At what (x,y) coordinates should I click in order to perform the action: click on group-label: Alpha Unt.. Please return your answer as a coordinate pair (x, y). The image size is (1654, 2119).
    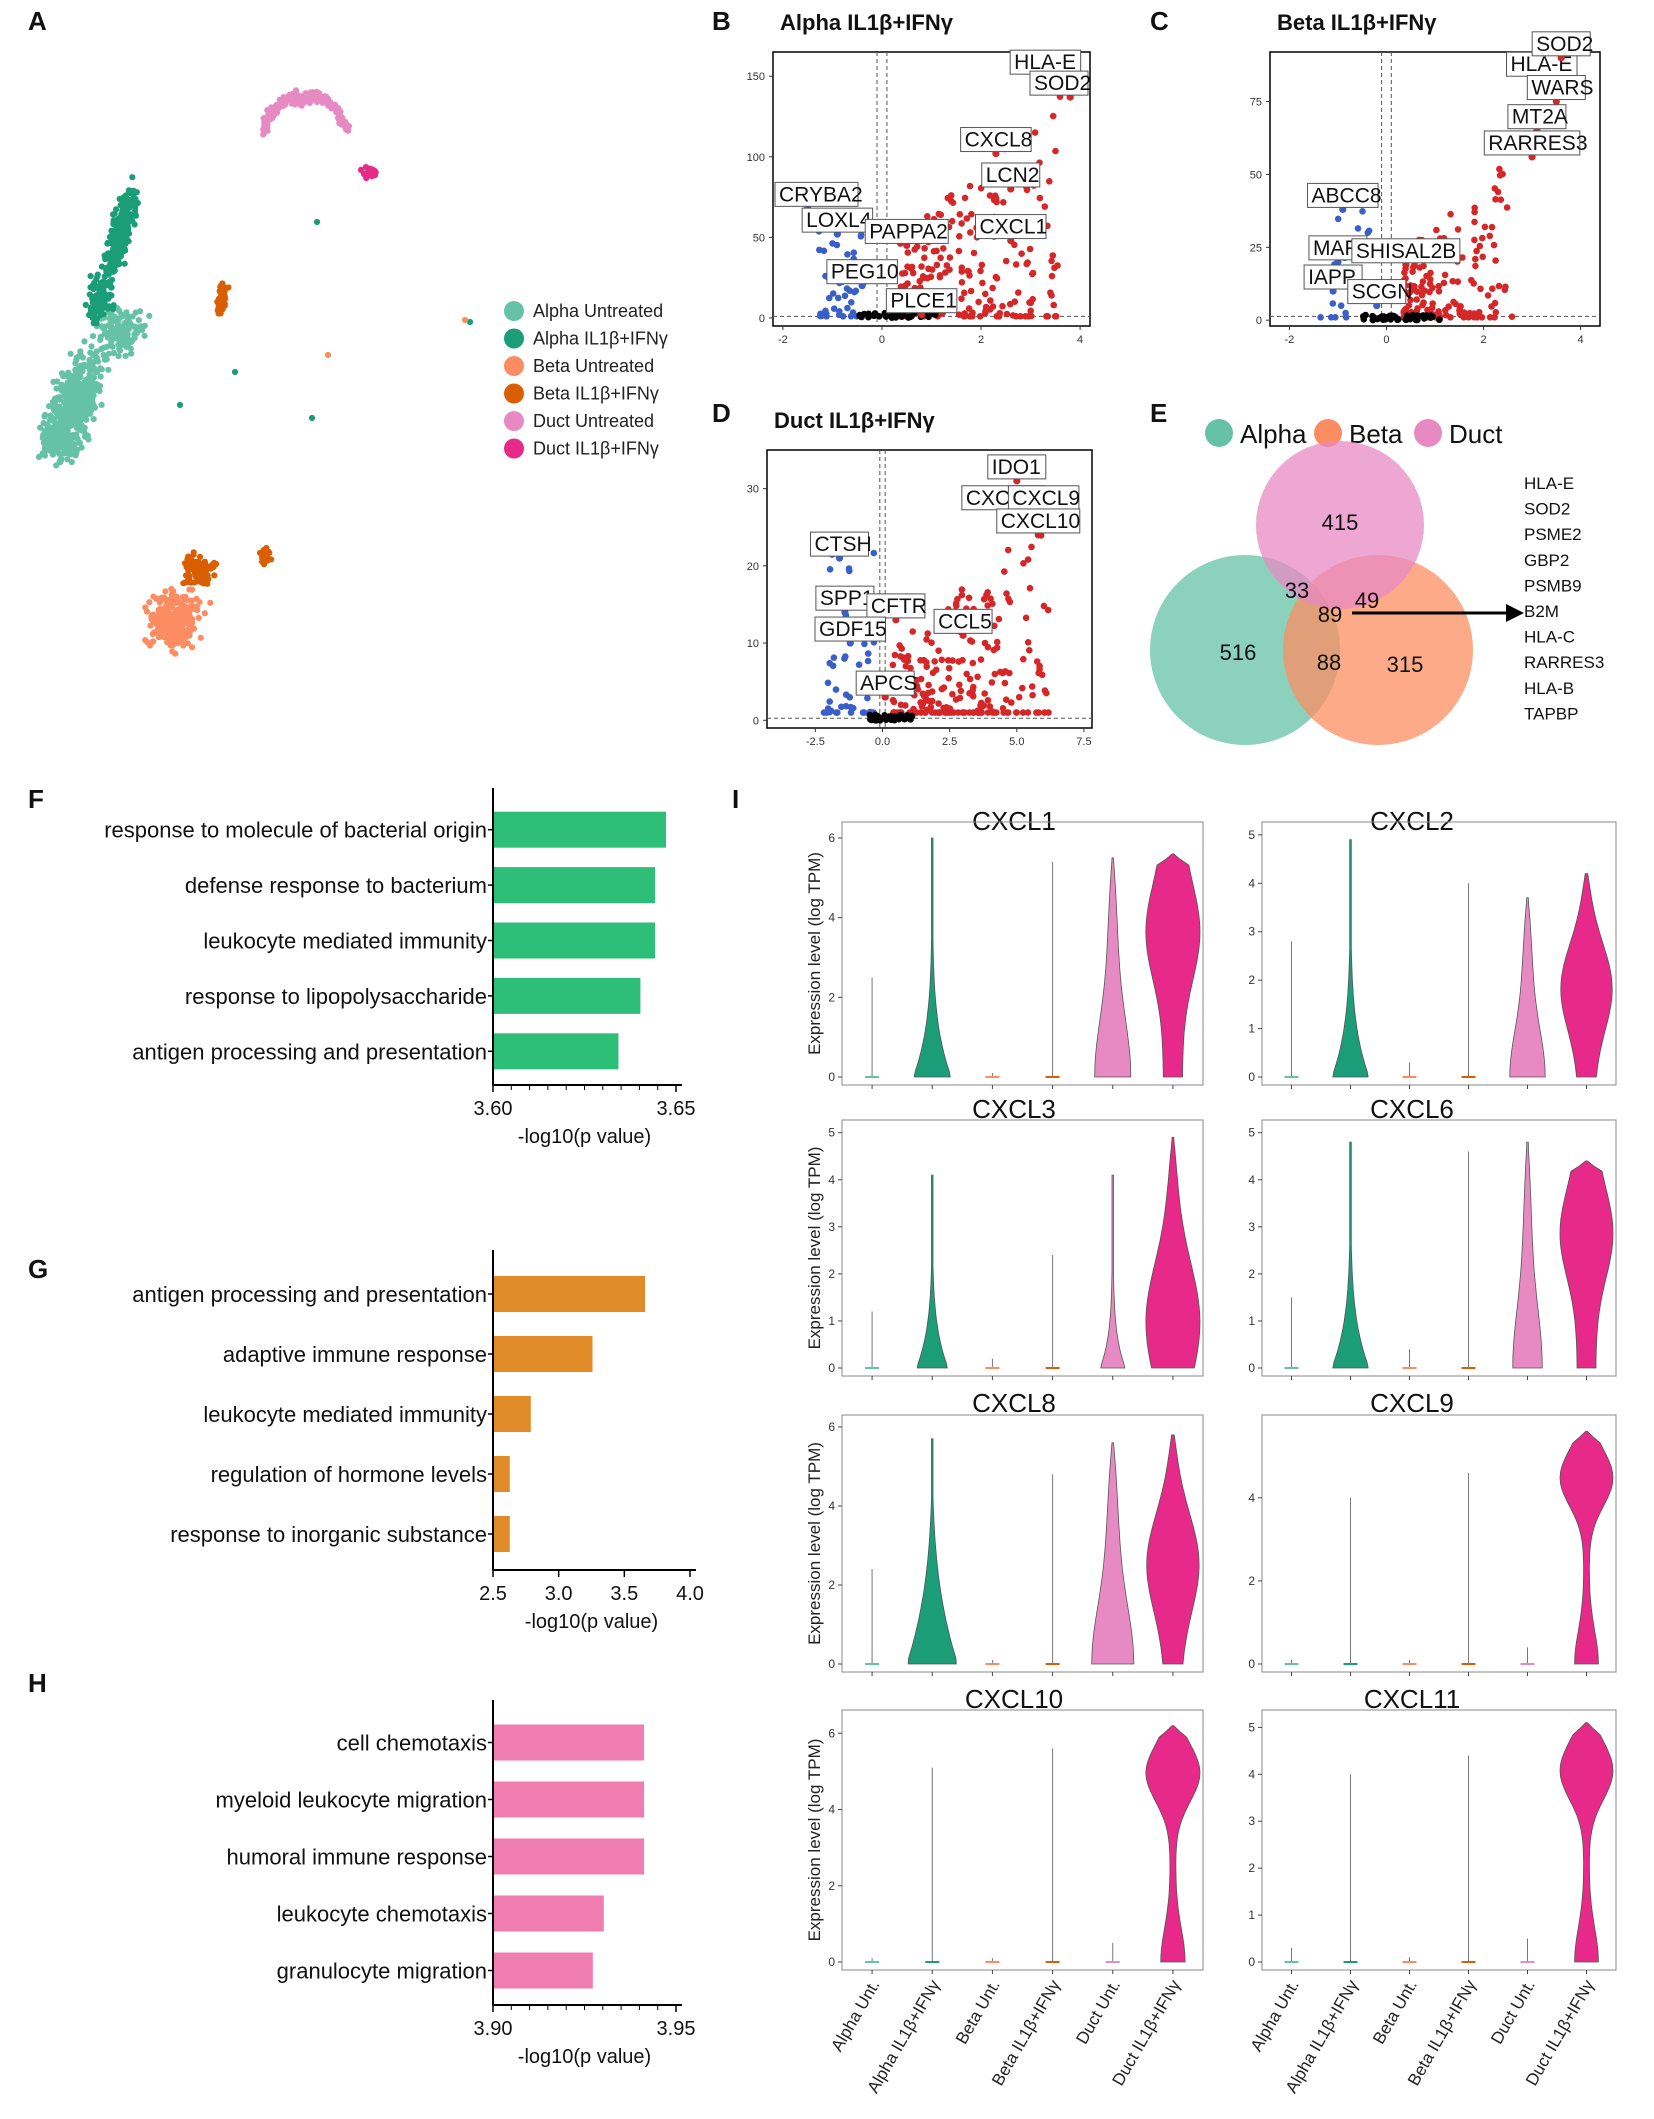
    Looking at the image, I should click on (1275, 2016).